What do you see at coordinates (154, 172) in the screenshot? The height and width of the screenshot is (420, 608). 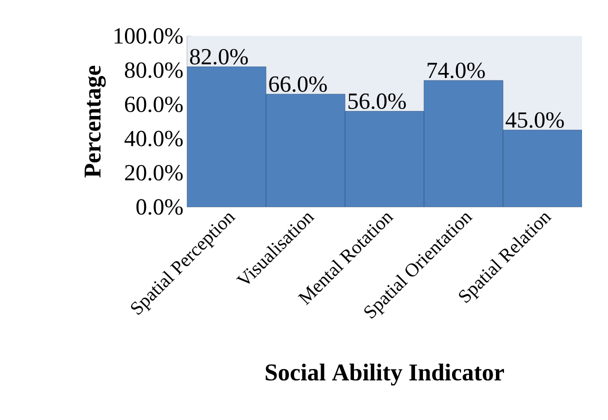 I see `y-tick-label: 20.0%` at bounding box center [154, 172].